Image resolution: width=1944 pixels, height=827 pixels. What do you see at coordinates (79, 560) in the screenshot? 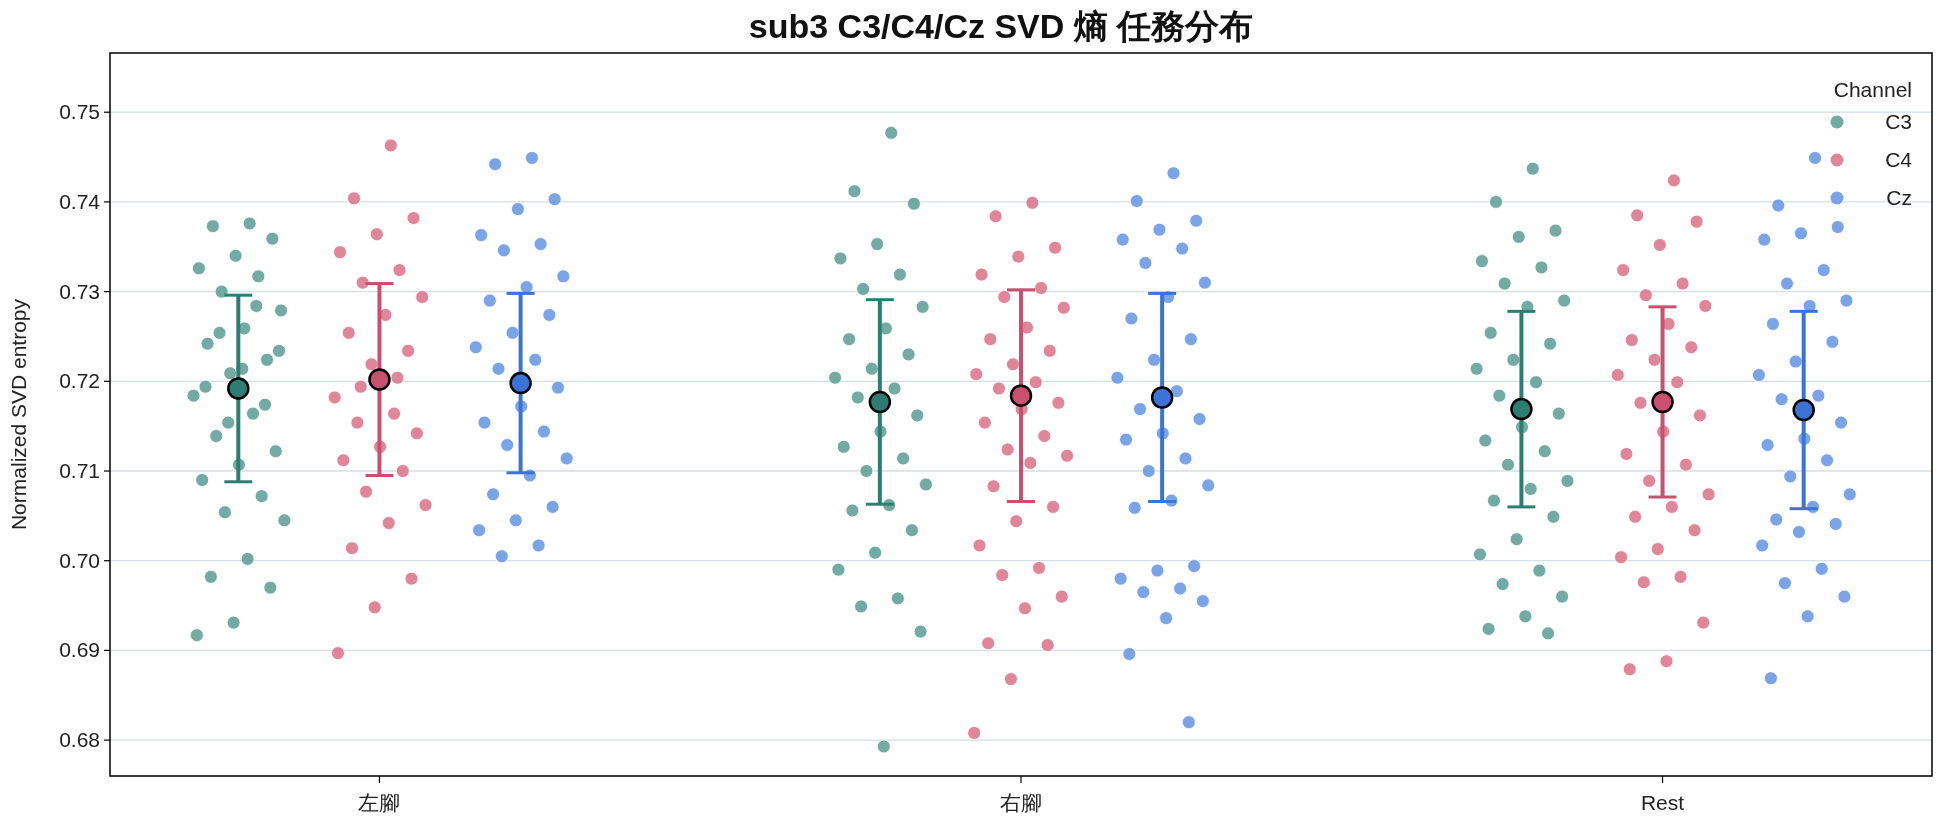
I see `y-tick-label: 0.70` at bounding box center [79, 560].